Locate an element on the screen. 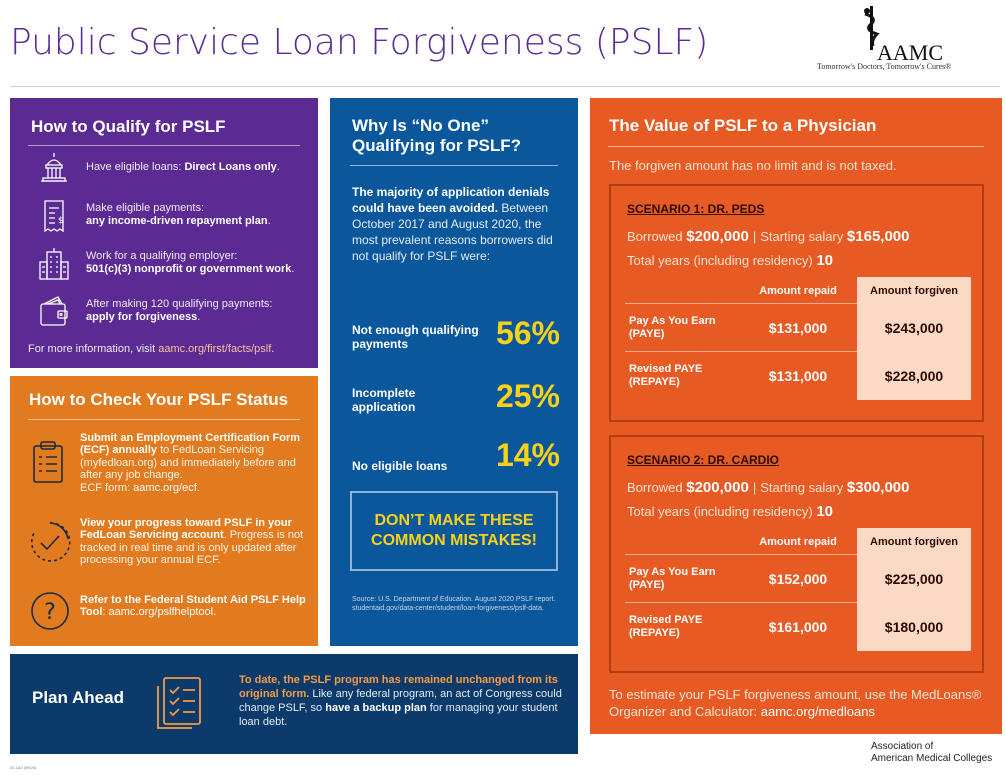 This screenshot has height=775, width=1005. association-name: Association of American Medical Colleges is located at coordinates (932, 752).